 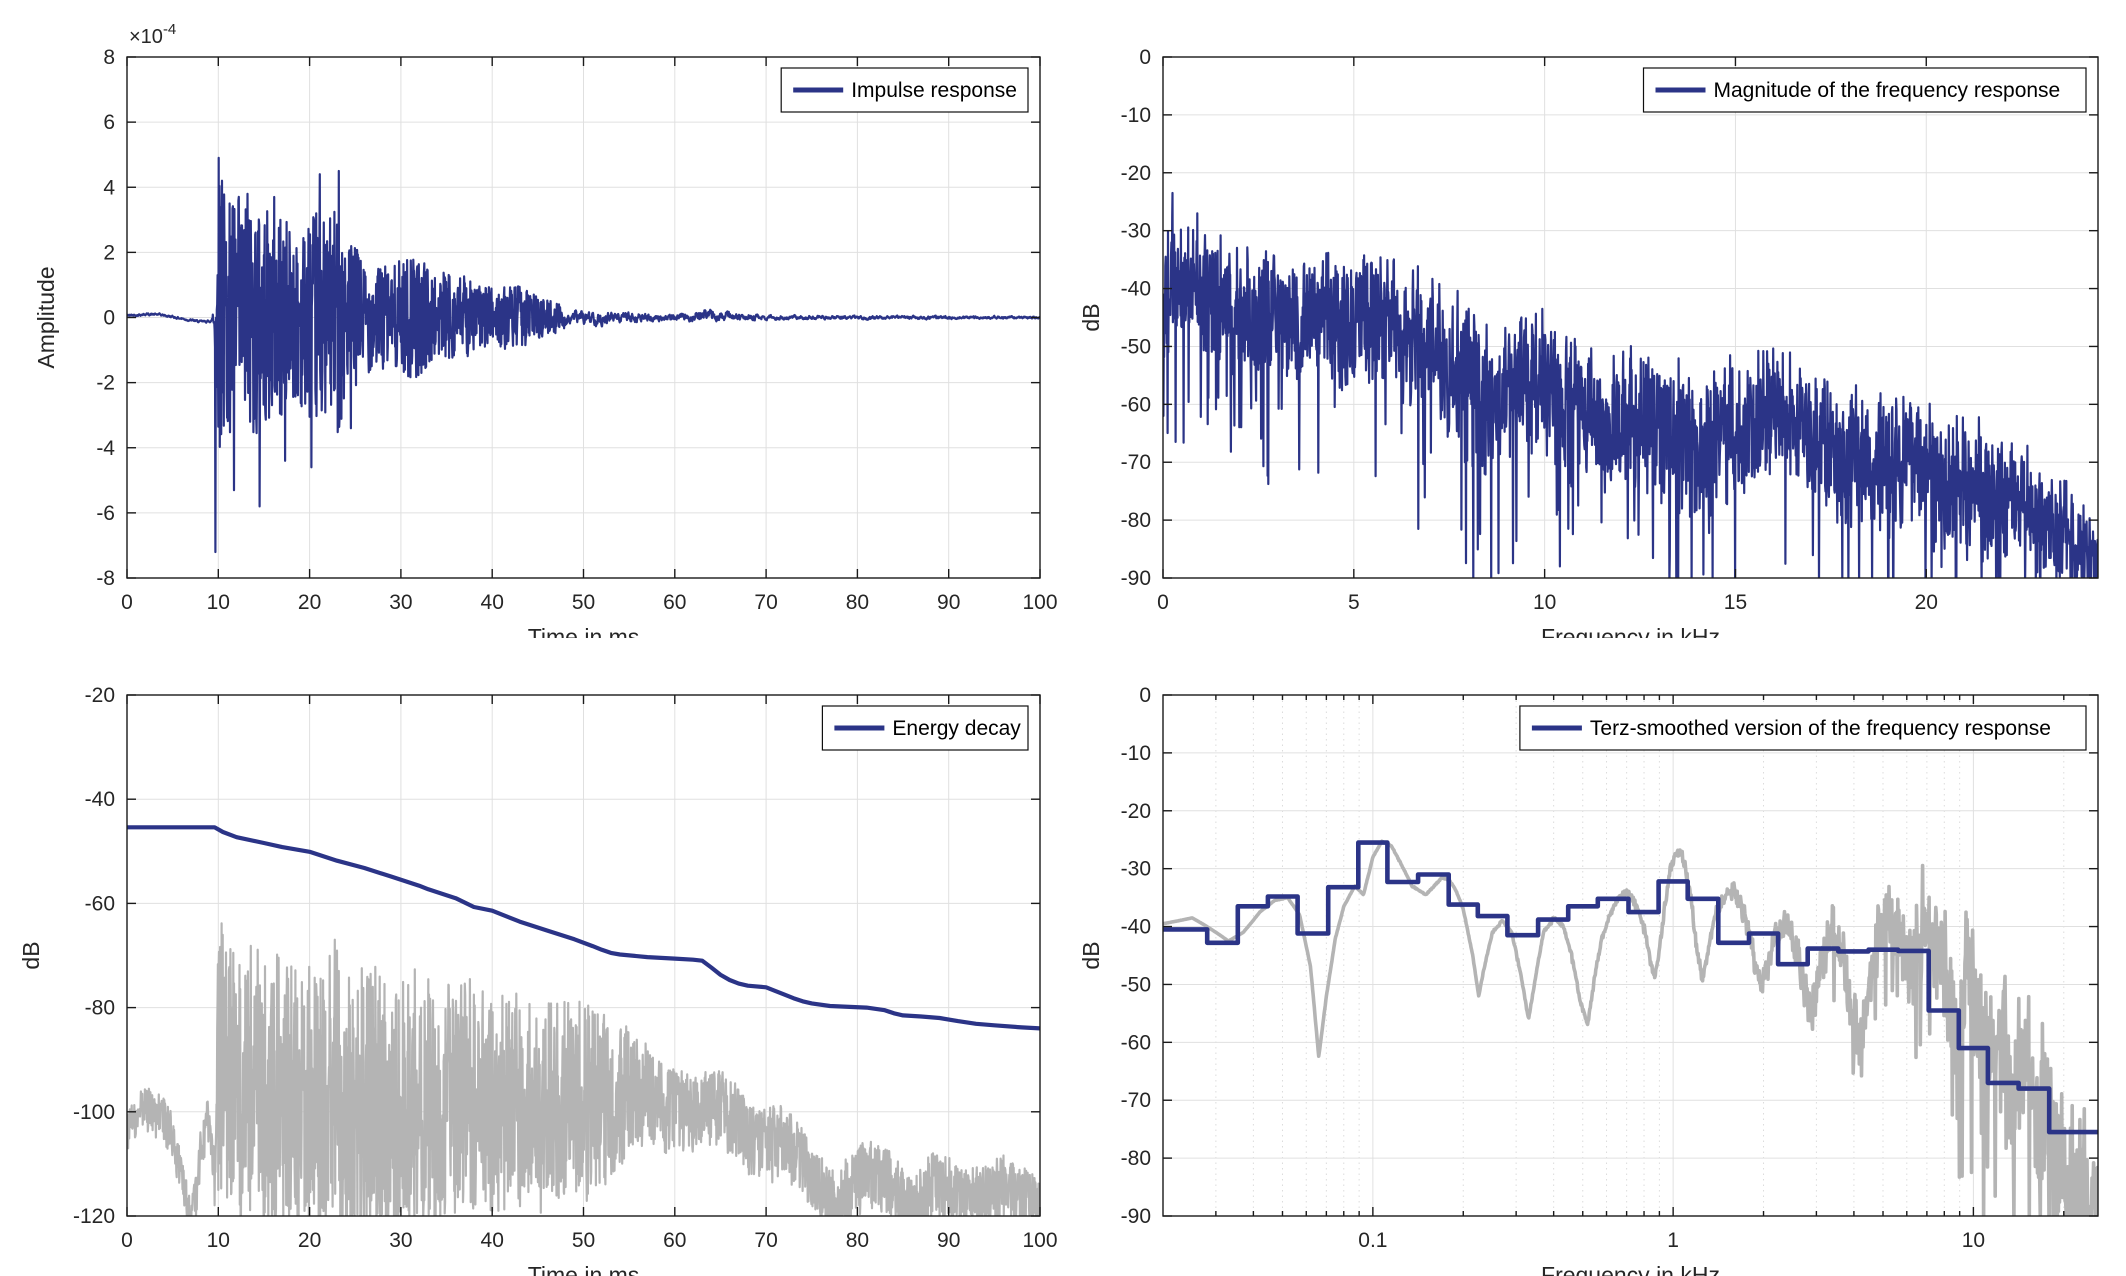 What do you see at coordinates (1630, 987) in the screenshot?
I see `series-terz-smoothed-version-of-the-frequency-response` at bounding box center [1630, 987].